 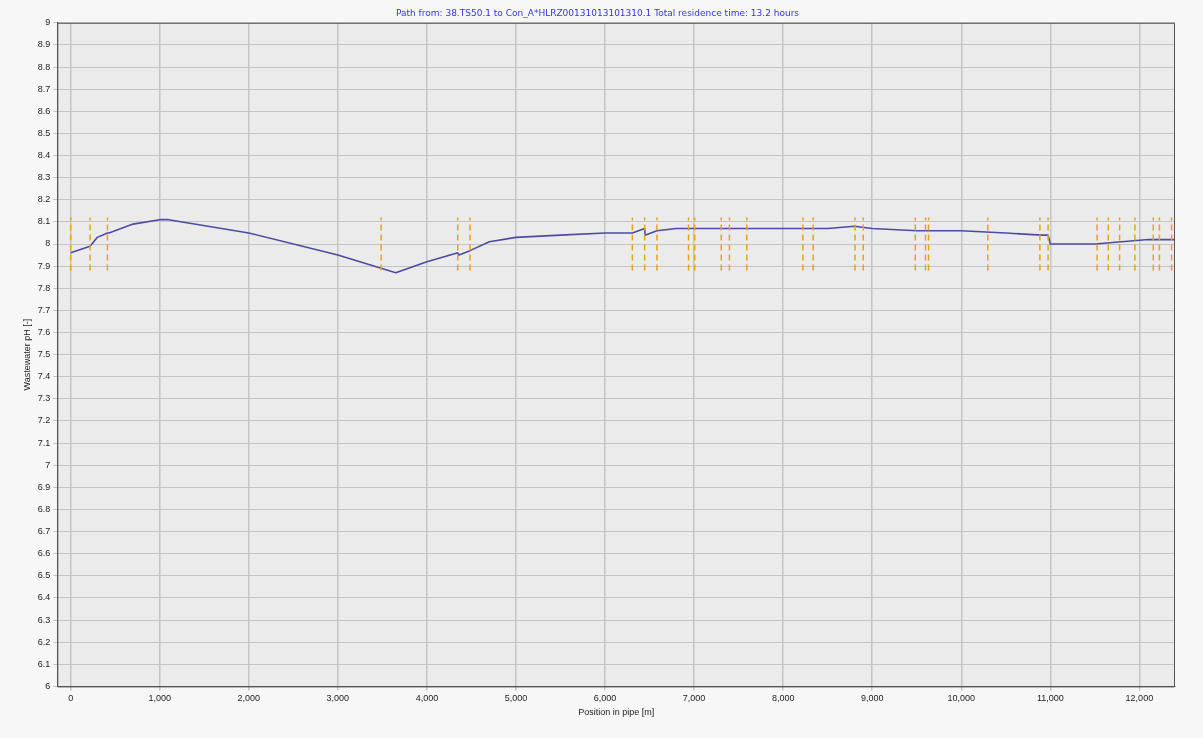 I want to click on y-tick-label: 8.3, so click(x=44, y=177).